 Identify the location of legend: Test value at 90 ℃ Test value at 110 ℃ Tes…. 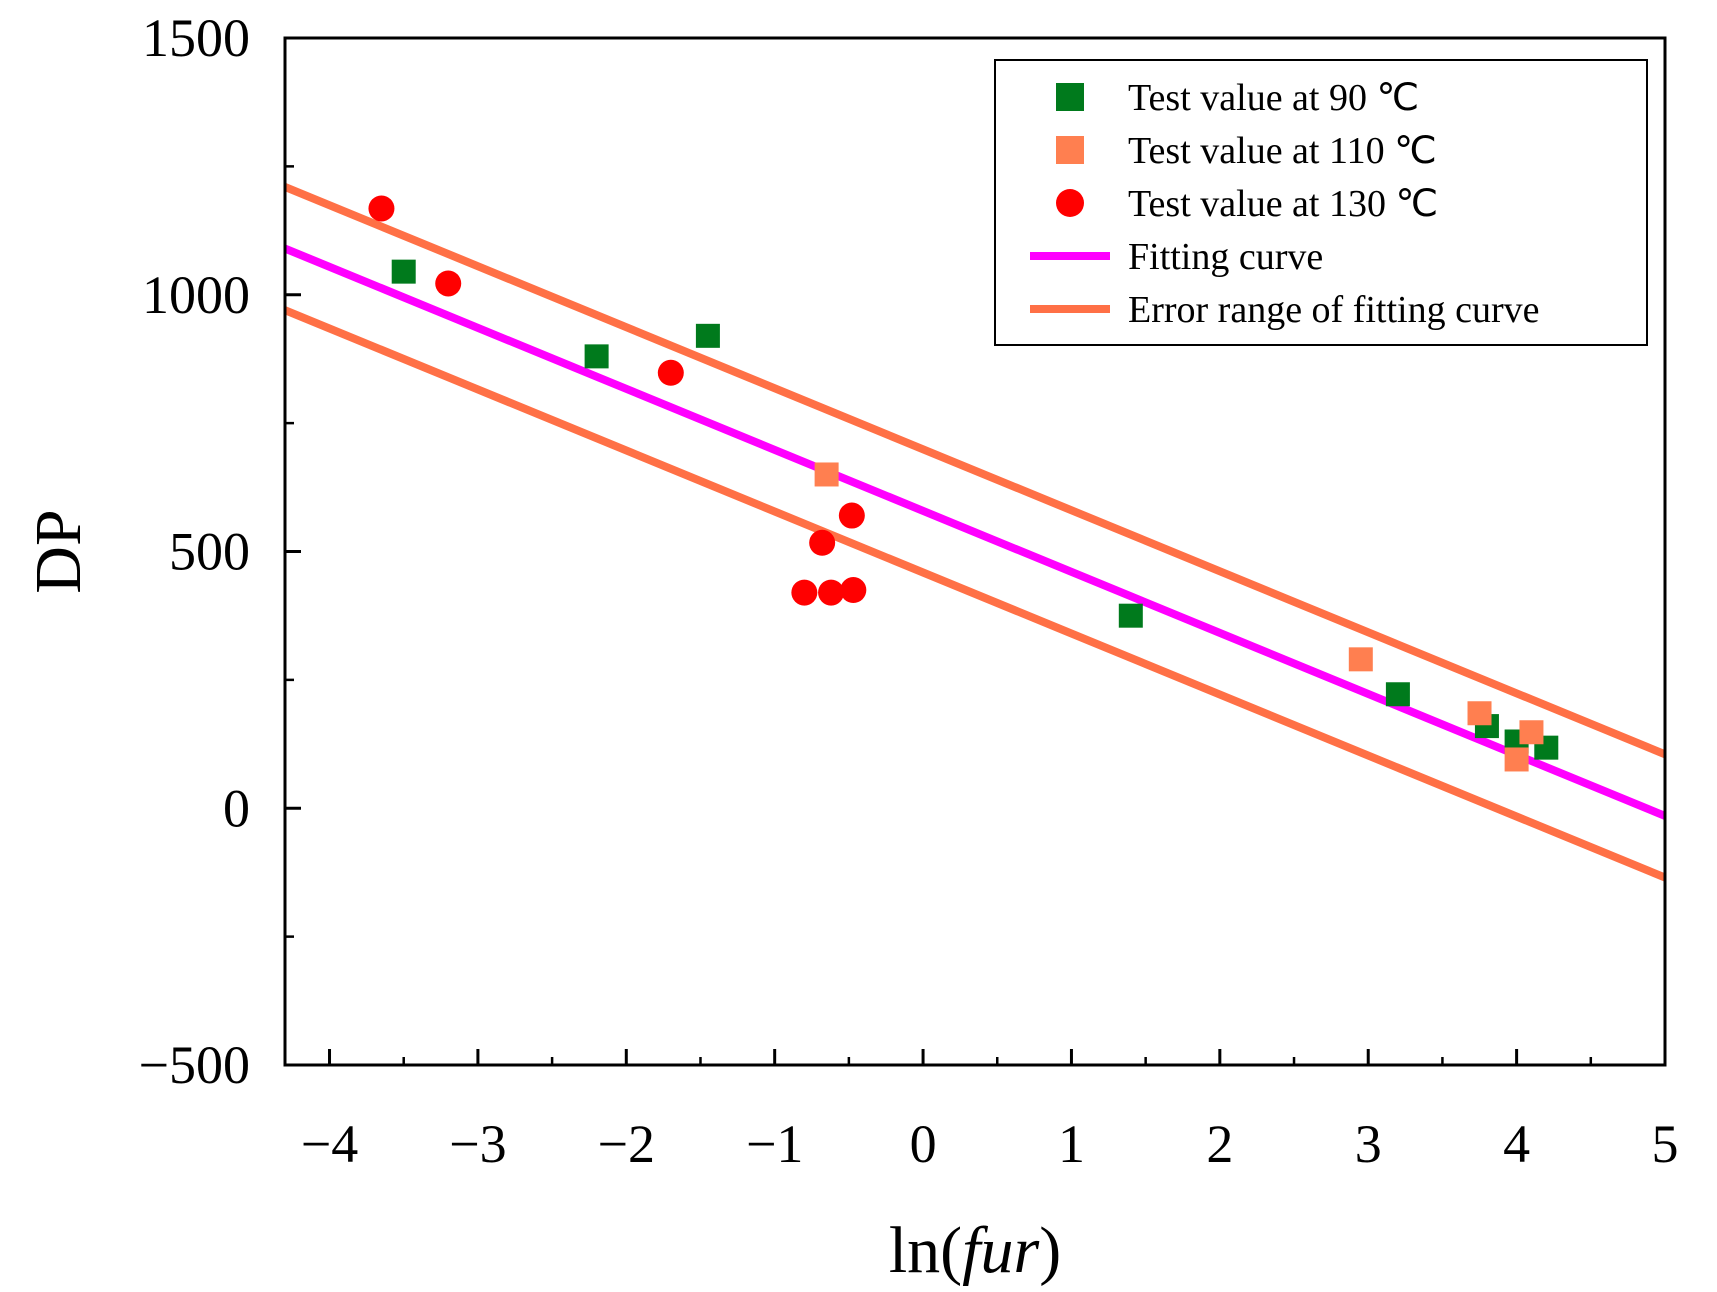
(1321, 202).